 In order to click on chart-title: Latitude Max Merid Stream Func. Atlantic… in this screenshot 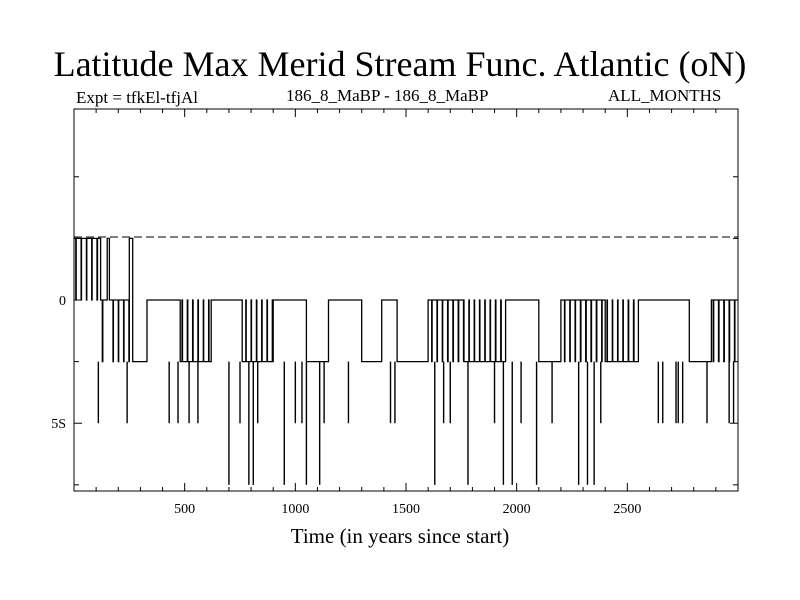, I will do `click(400, 64)`.